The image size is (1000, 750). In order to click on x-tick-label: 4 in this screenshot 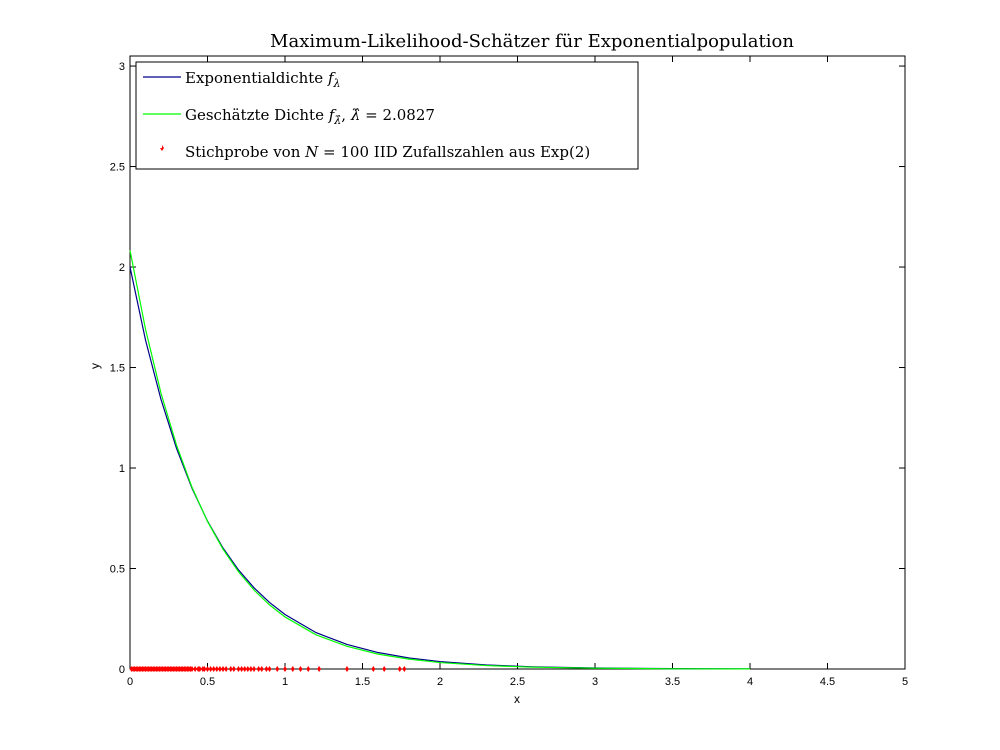, I will do `click(750, 682)`.